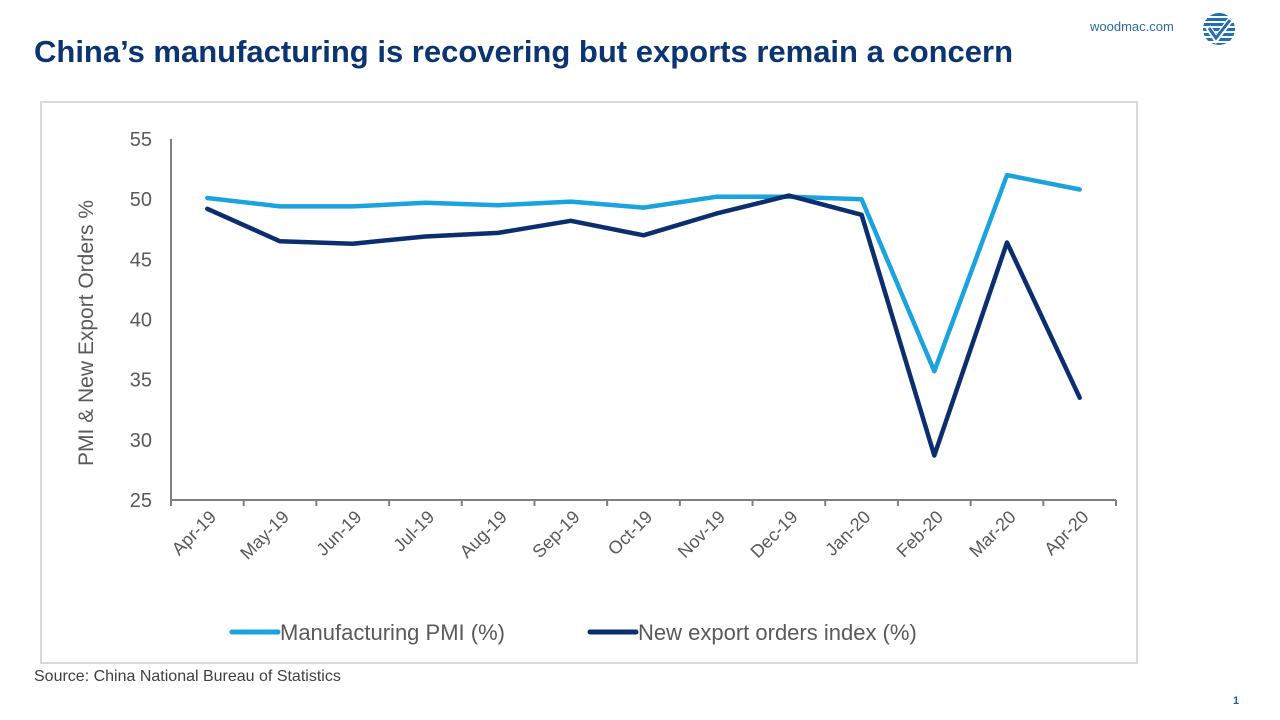  Describe the element at coordinates (141, 260) in the screenshot. I see `y-tick-label: 45` at that location.